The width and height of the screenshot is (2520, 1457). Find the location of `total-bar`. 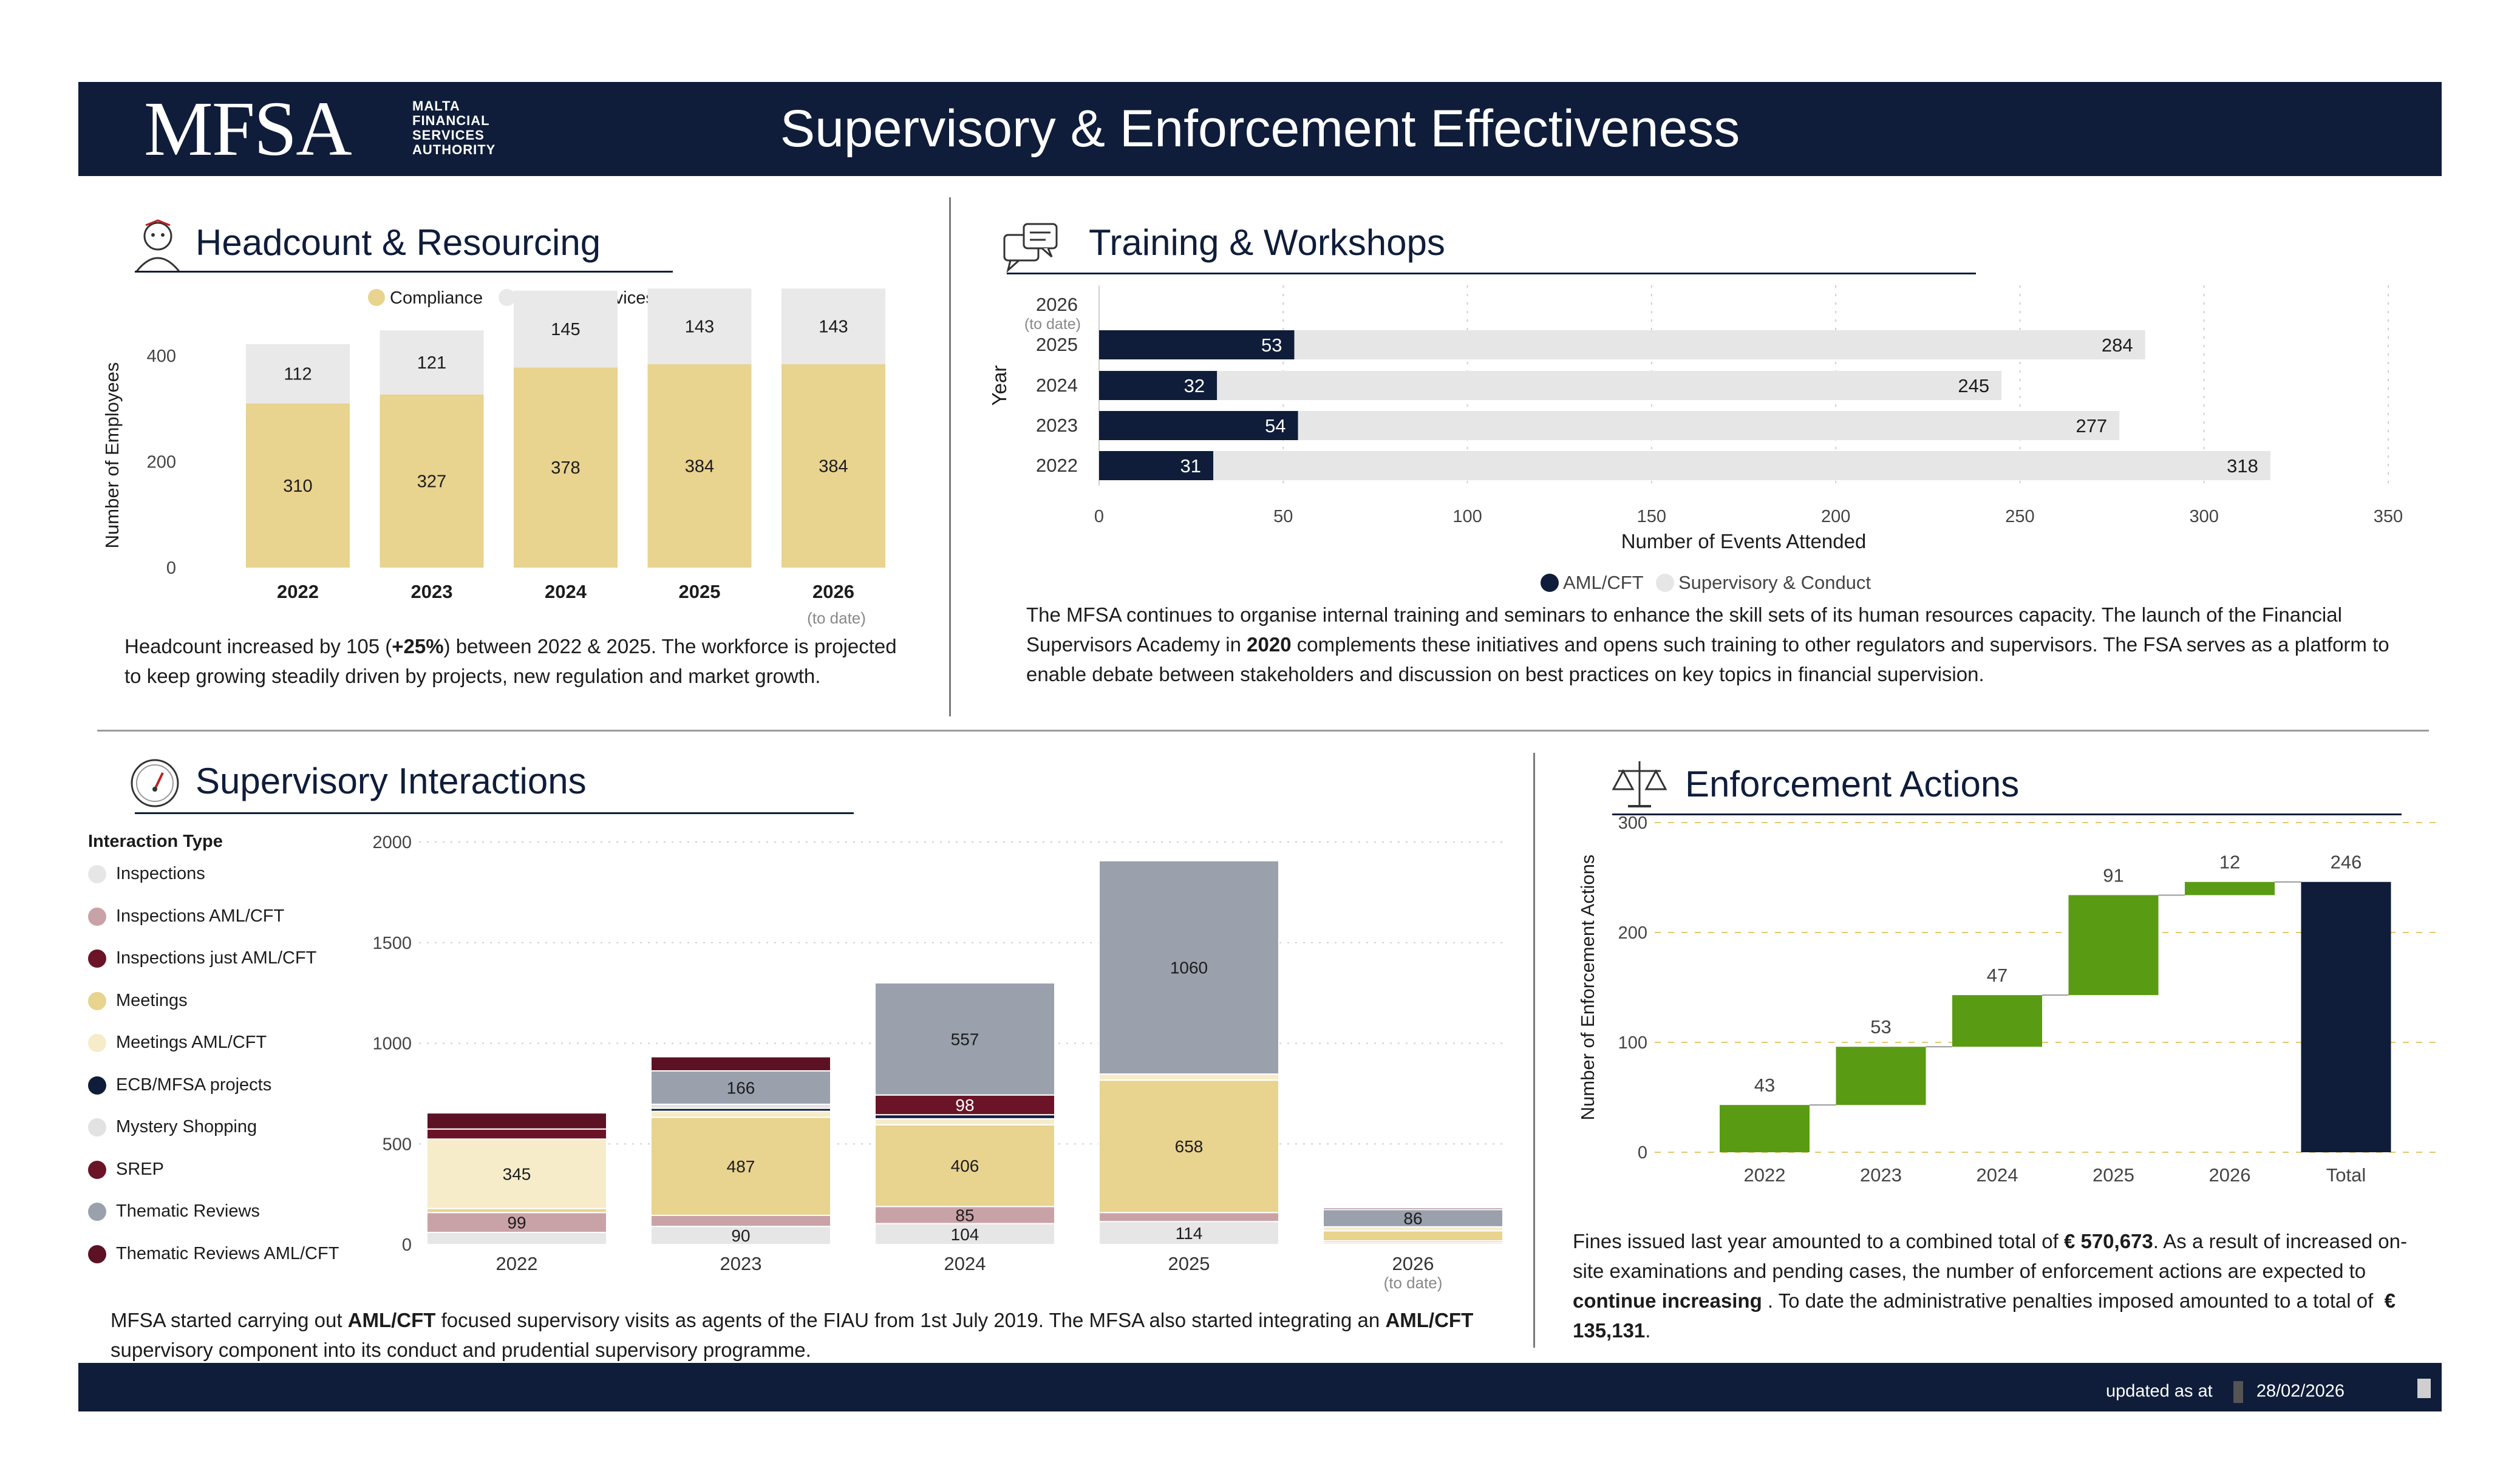

total-bar is located at coordinates (2346, 1016).